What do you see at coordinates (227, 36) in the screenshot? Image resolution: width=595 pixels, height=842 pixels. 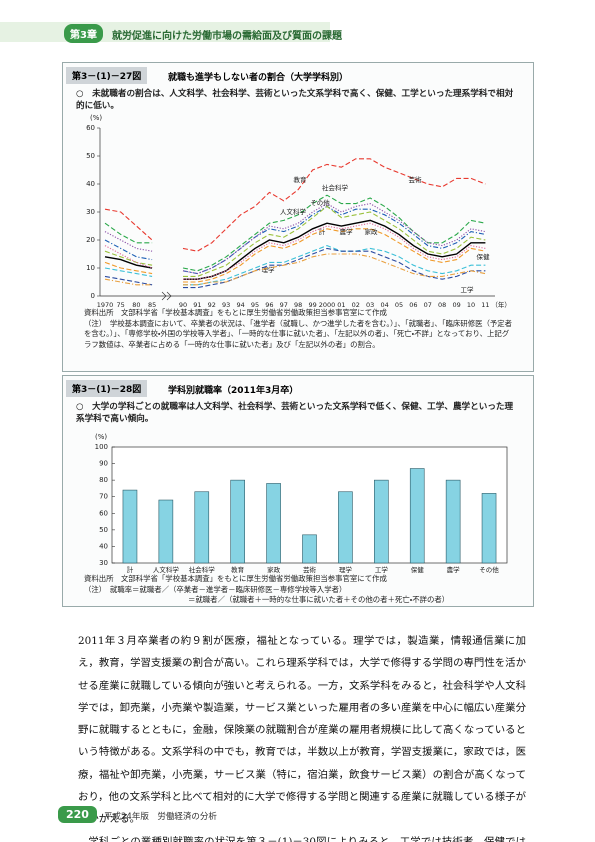 I see `header-title: 就労促進に向けた労働市場の需給面及び質面の課題` at bounding box center [227, 36].